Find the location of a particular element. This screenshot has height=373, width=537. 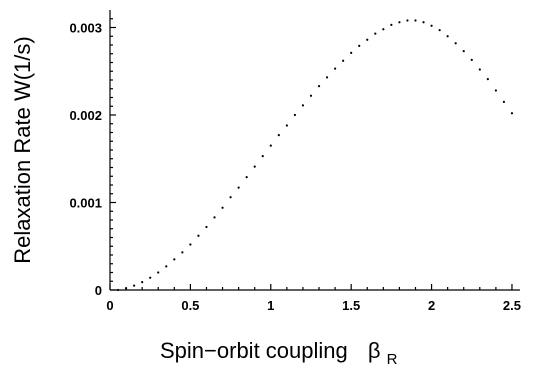

x-tick-label: 2.5 is located at coordinates (512, 305).